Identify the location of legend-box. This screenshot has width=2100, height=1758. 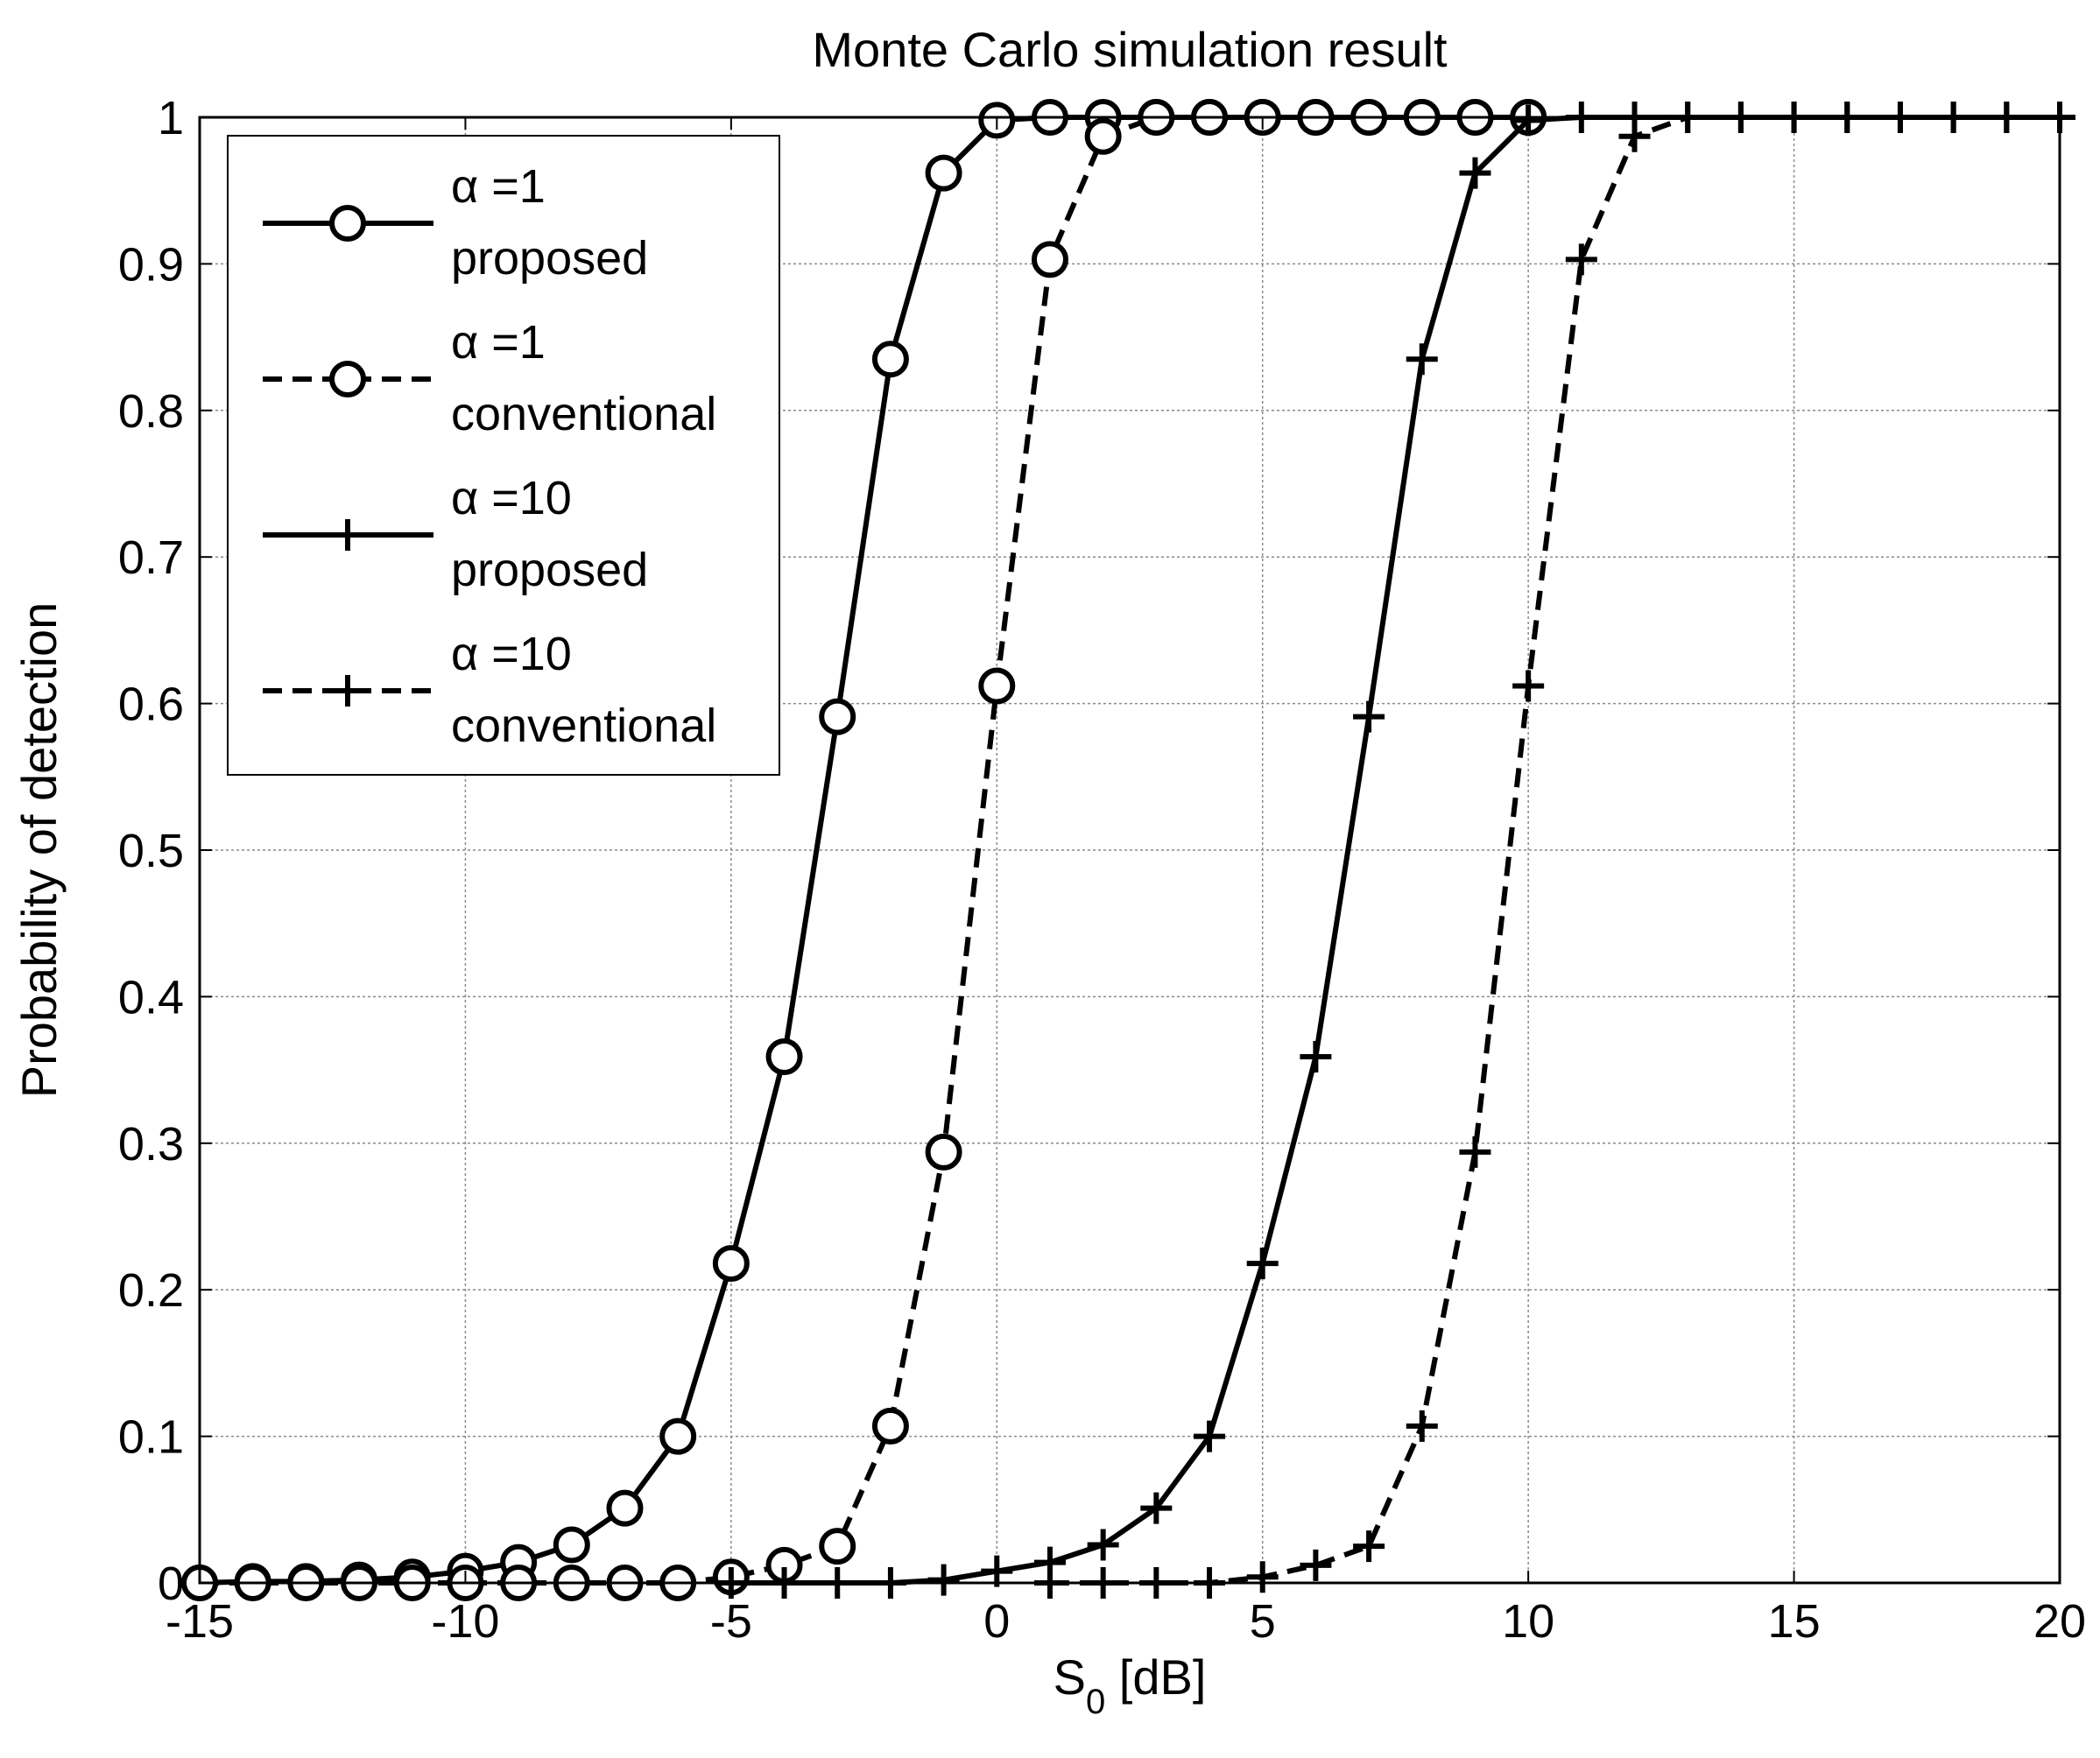
(503, 455).